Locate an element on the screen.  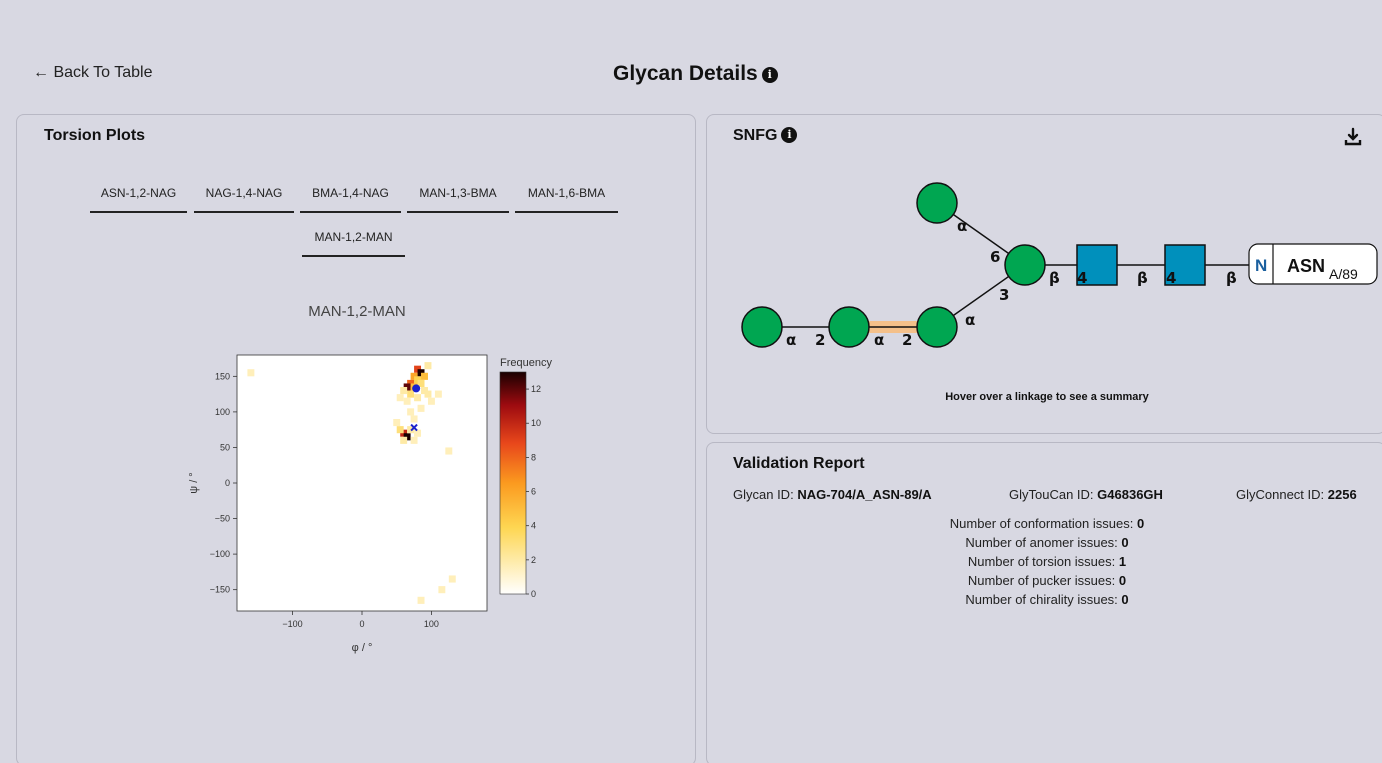
issue-value: 1 is located at coordinates (1122, 561).